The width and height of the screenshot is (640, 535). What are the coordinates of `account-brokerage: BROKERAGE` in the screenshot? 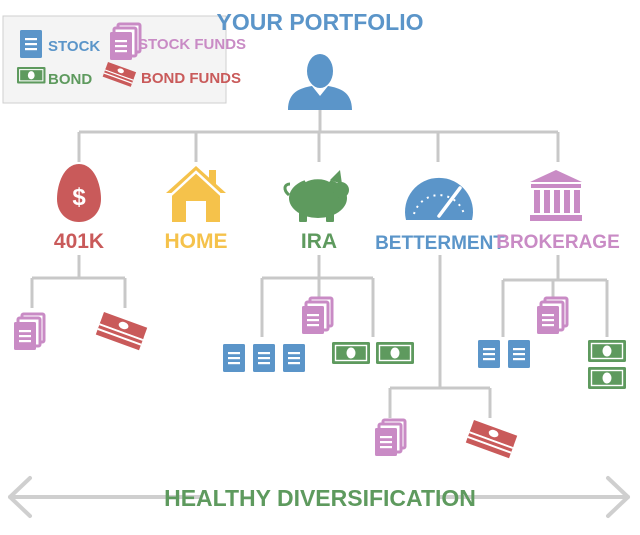 It's located at (558, 211).